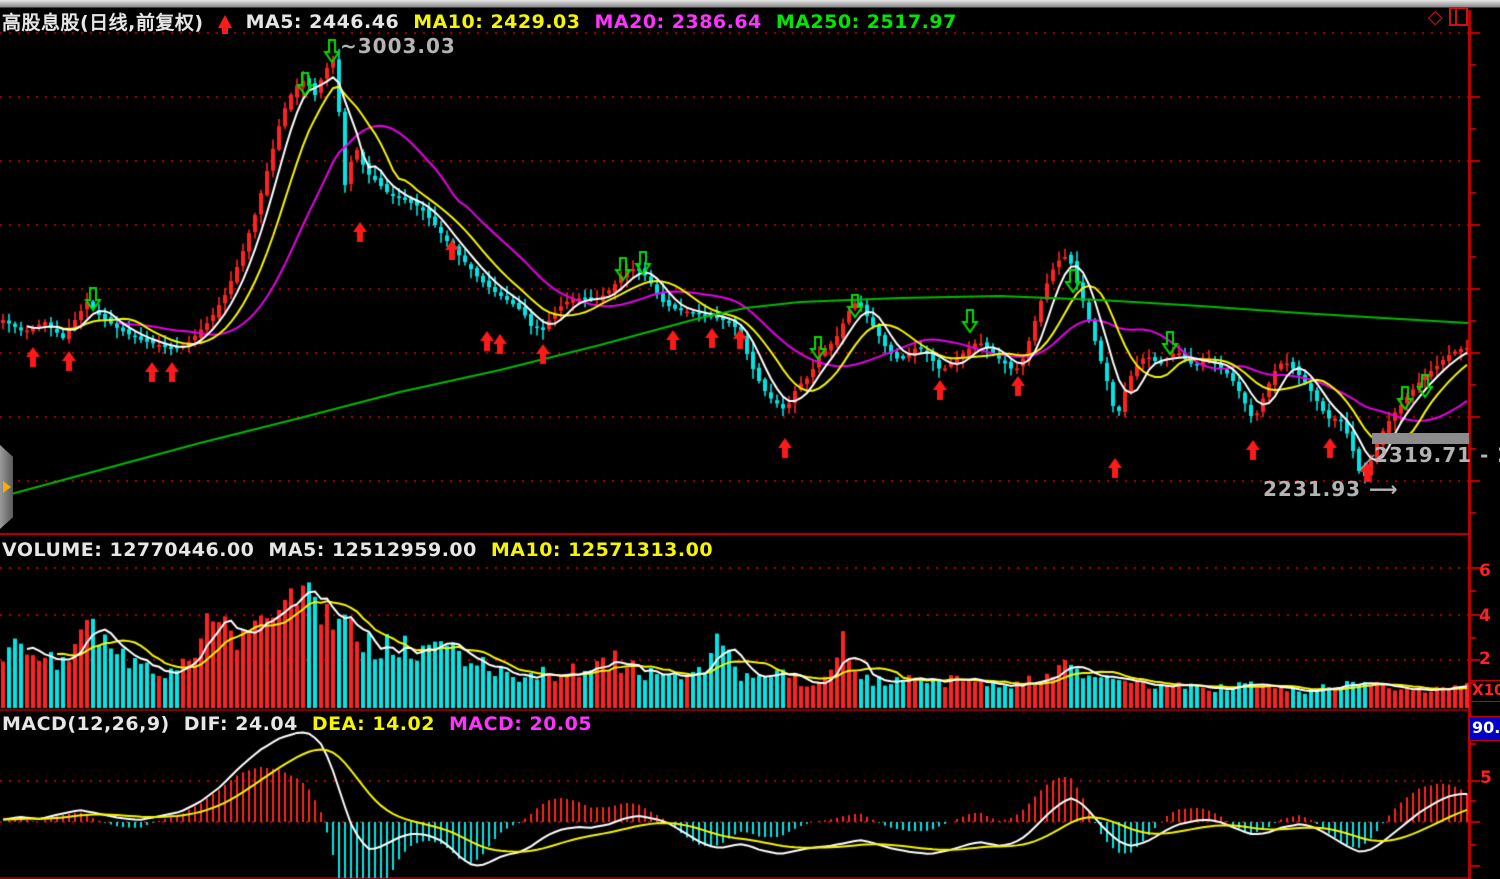 The height and width of the screenshot is (879, 1500). What do you see at coordinates (1486, 778) in the screenshot?
I see `macd-axis-tick: 5` at bounding box center [1486, 778].